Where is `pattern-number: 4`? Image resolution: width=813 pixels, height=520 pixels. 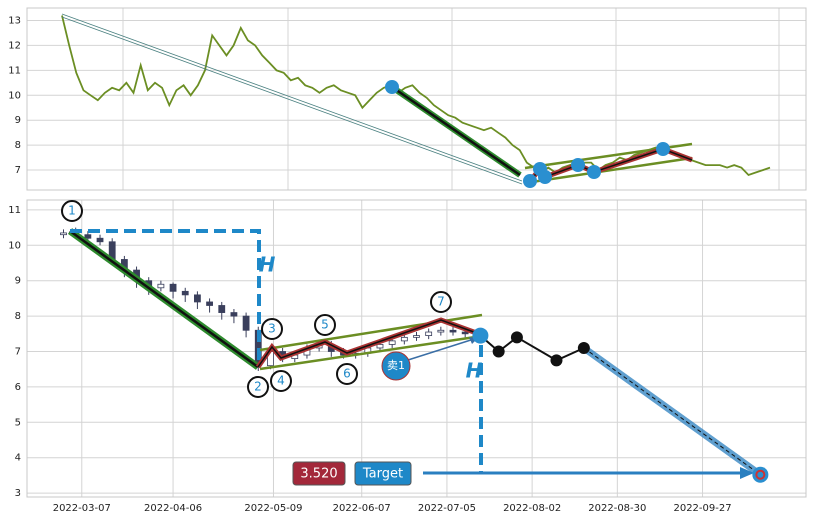
pattern-number: 4 is located at coordinates (281, 381).